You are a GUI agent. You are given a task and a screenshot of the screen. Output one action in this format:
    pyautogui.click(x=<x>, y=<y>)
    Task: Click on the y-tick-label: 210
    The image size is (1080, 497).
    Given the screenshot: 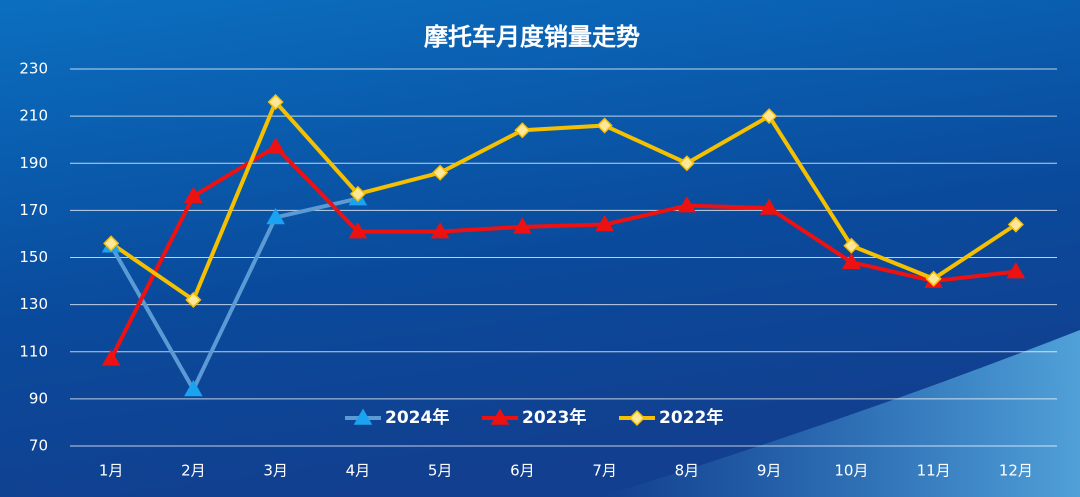 What is the action you would take?
    pyautogui.click(x=33, y=116)
    